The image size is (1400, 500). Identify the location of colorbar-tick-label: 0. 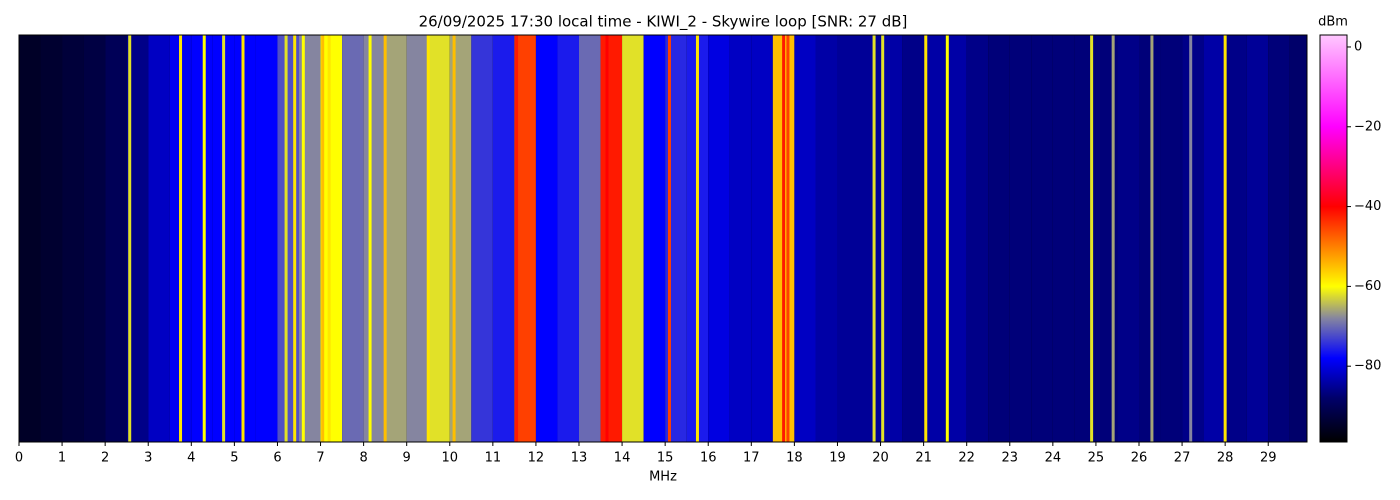
(1358, 46).